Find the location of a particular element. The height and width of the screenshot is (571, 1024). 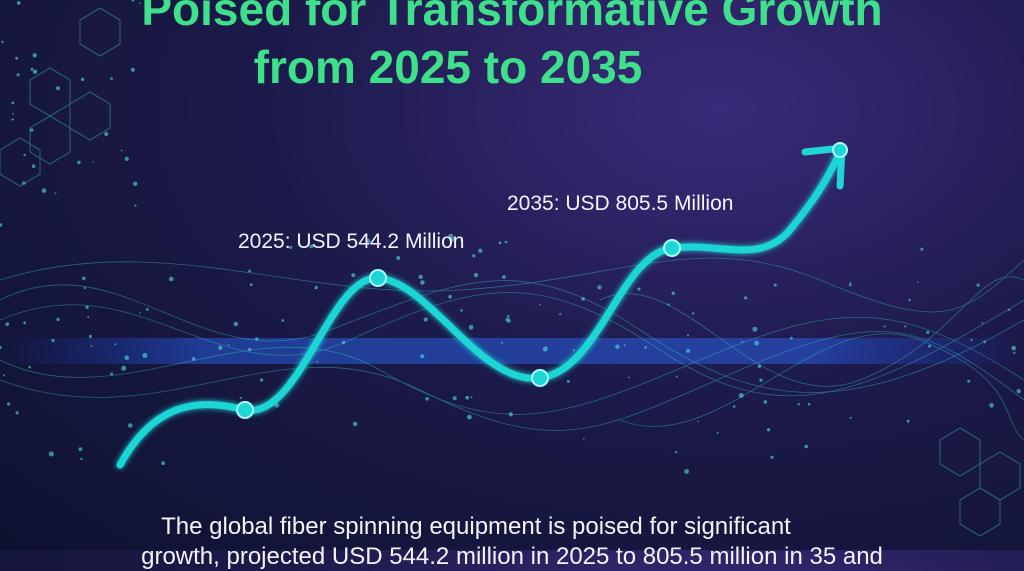

headline-line-2: from 2025 to 2035 is located at coordinates (448, 67).